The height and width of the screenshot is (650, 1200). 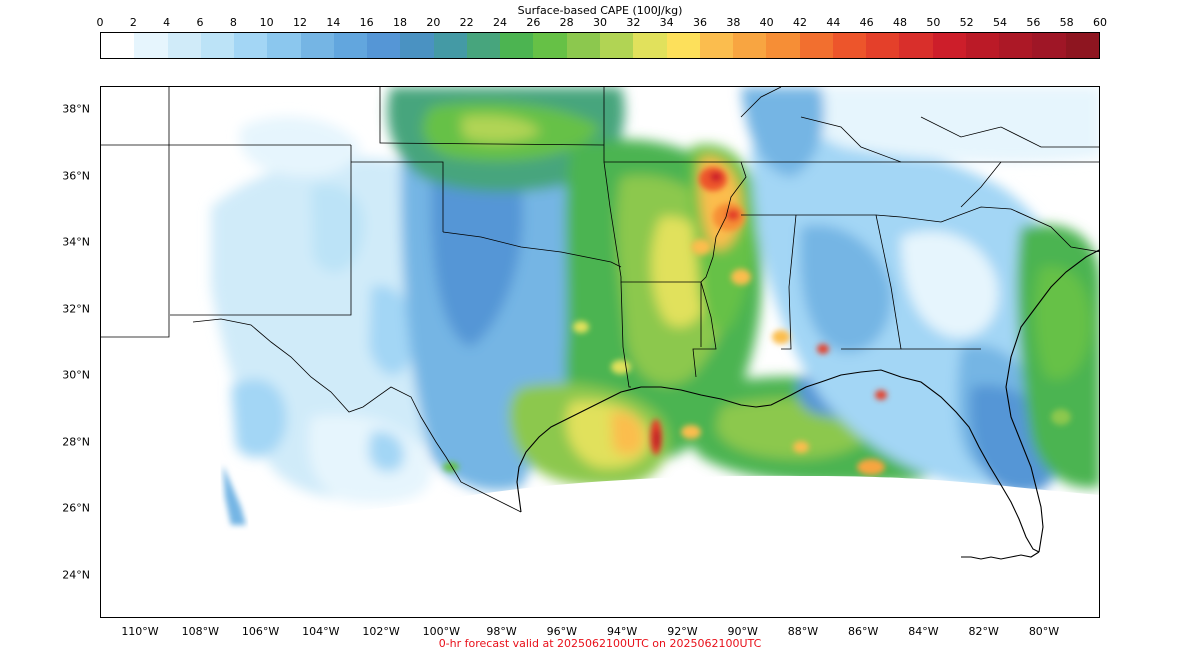 What do you see at coordinates (260, 631) in the screenshot?
I see `longitude-label: 106°W` at bounding box center [260, 631].